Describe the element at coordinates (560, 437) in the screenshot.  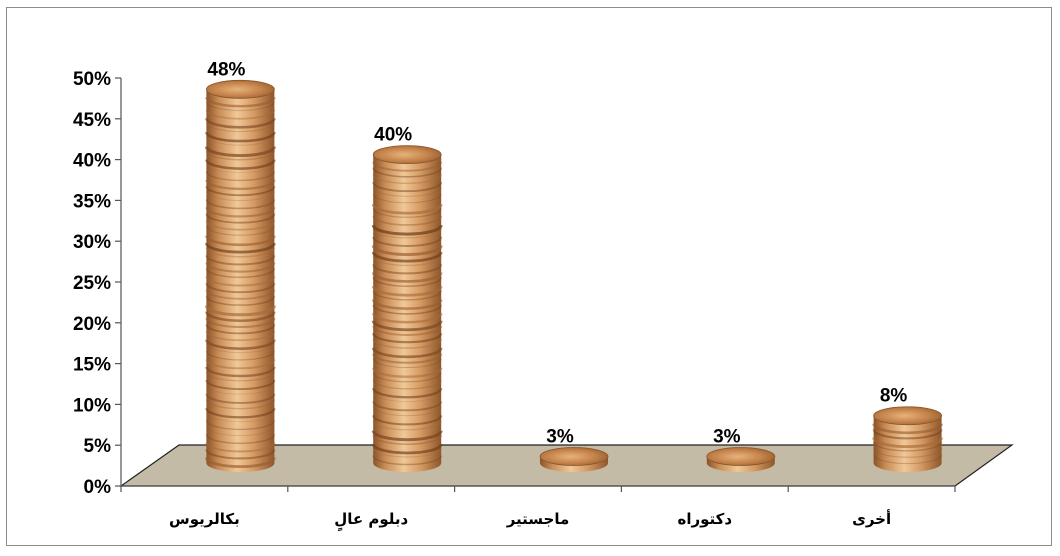
I see `data-label: 3%` at that location.